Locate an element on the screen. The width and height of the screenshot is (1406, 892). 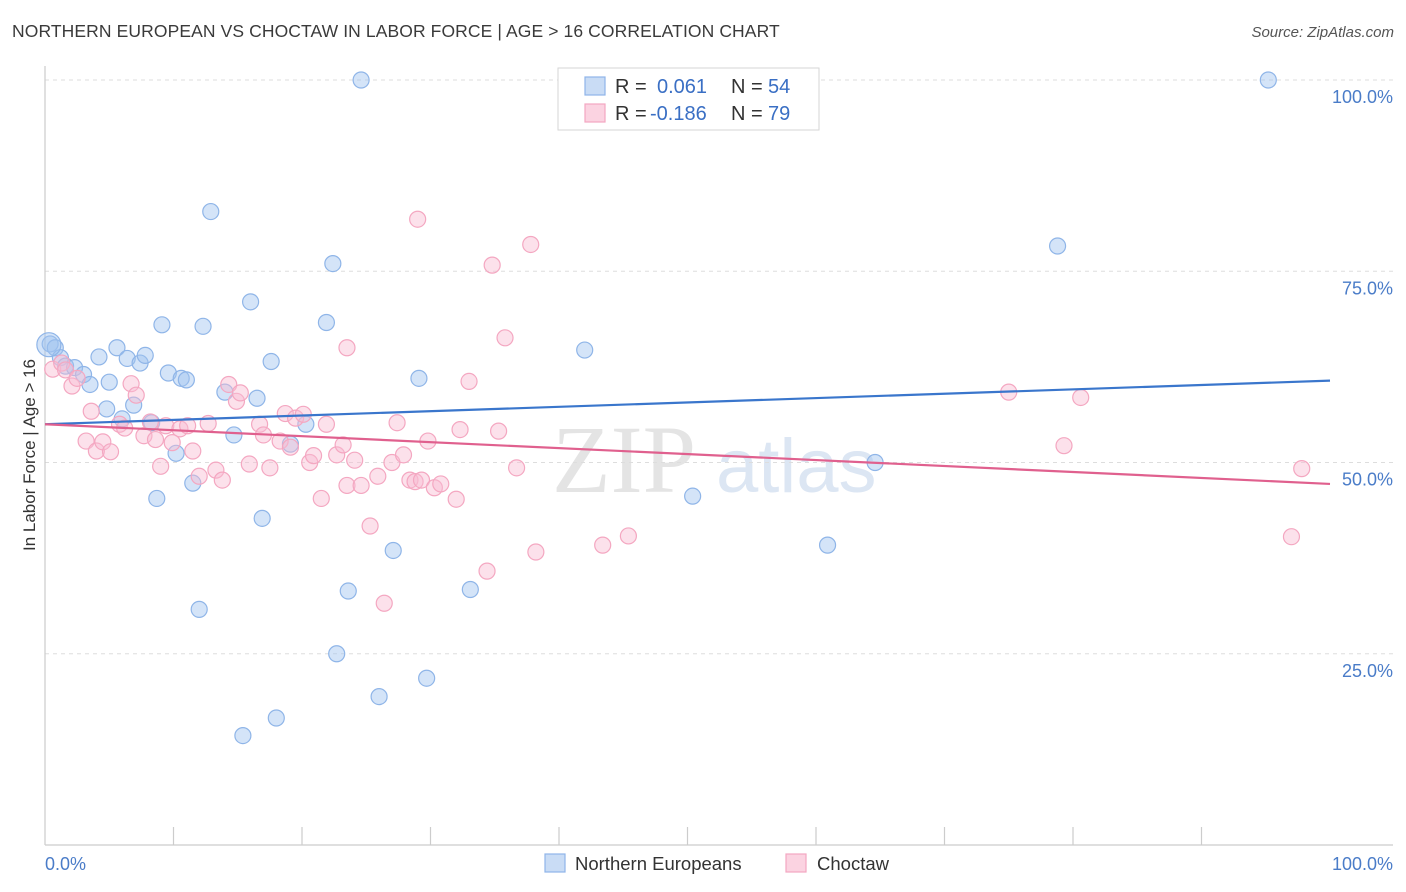
bottom-legend-label-choctaw: Choctaw is located at coordinates (853, 863).